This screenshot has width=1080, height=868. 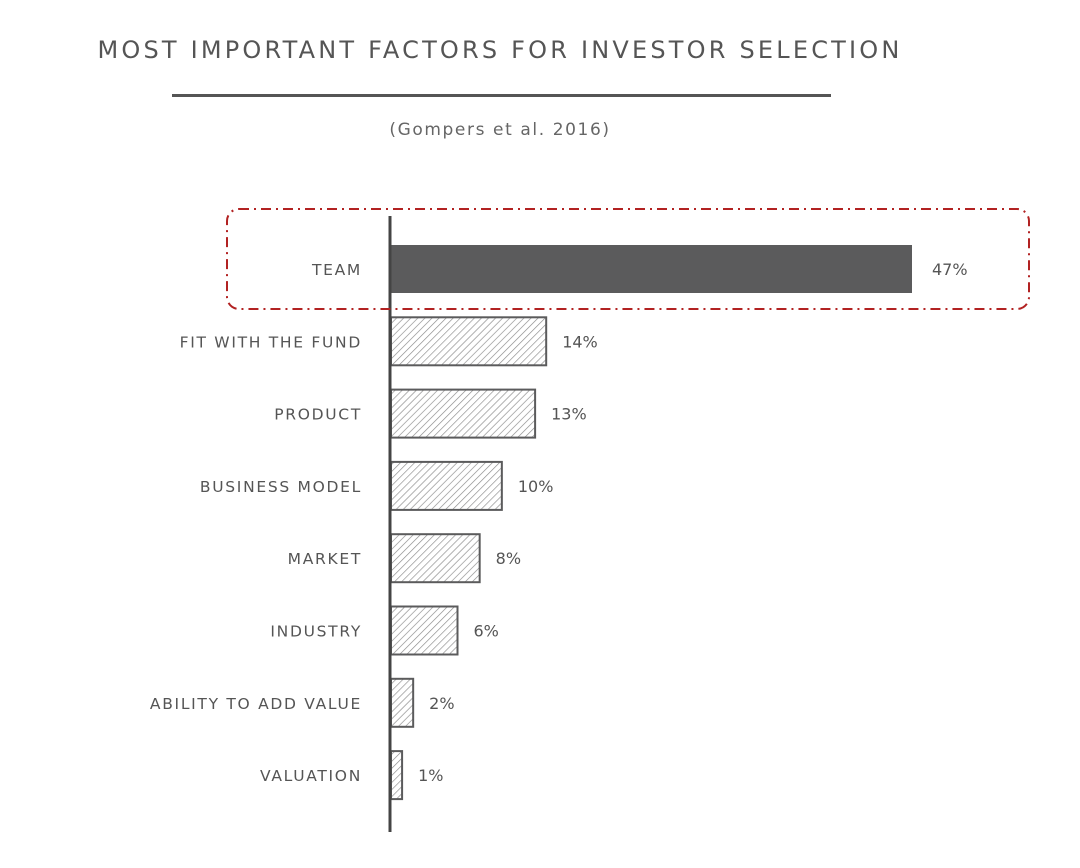 What do you see at coordinates (424, 630) in the screenshot?
I see `bar-industry` at bounding box center [424, 630].